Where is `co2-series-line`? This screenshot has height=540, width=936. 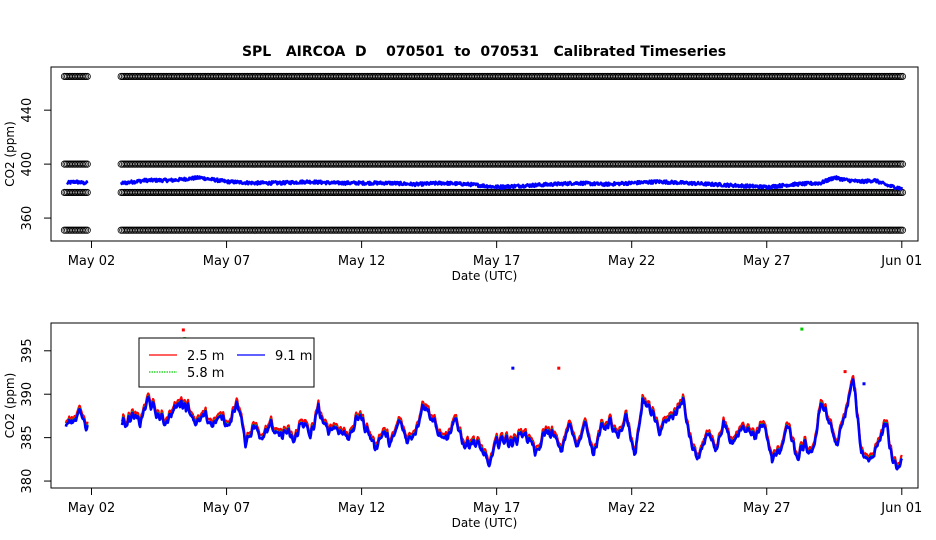
co2-series-line is located at coordinates (485, 183).